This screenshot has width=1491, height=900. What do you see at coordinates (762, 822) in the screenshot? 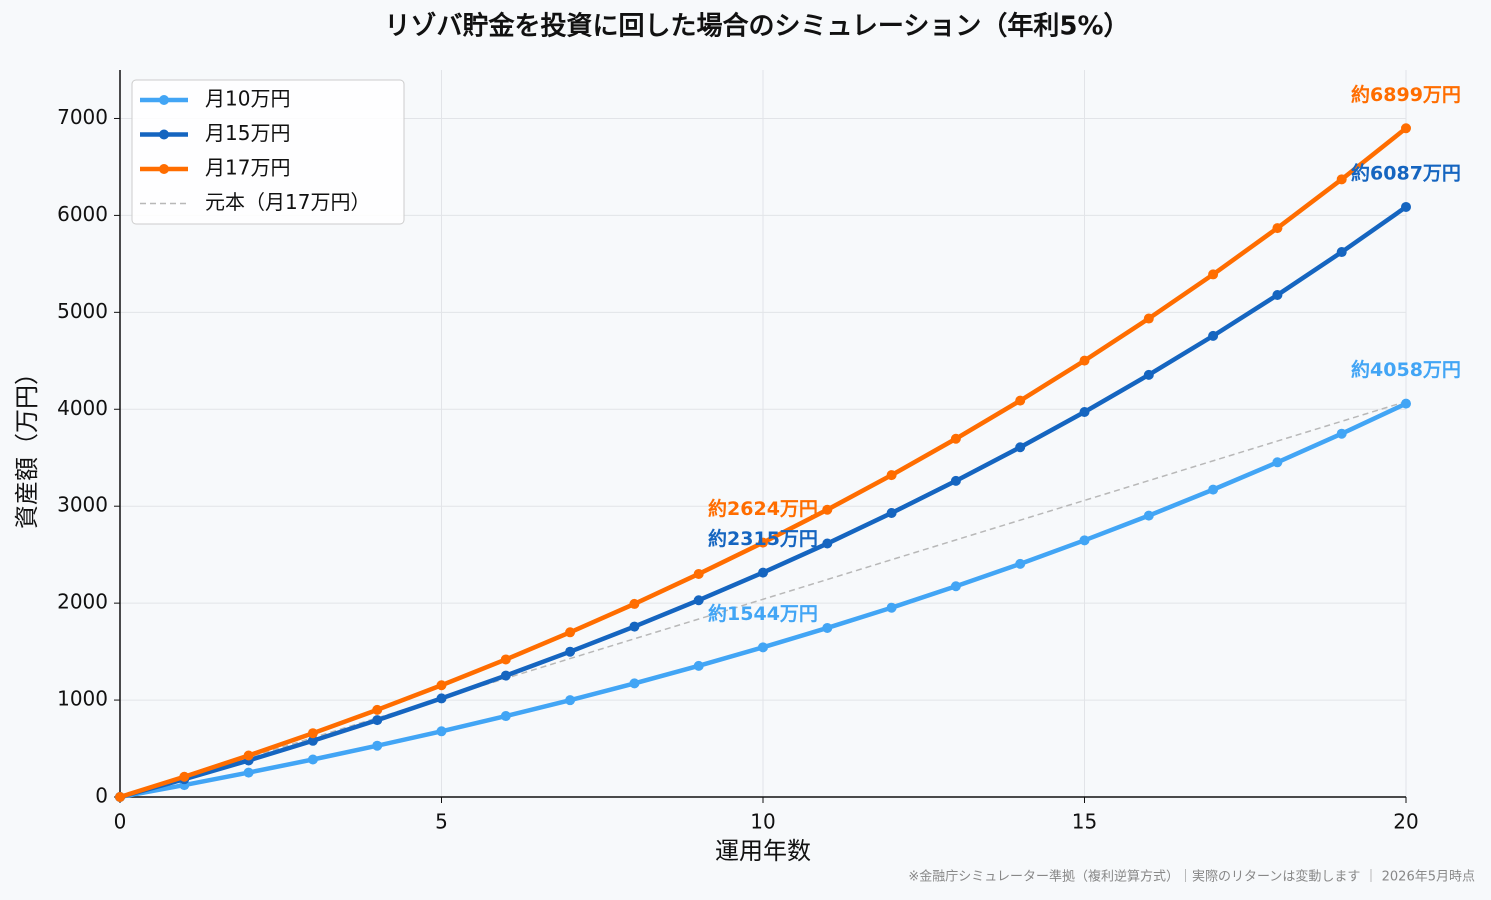
I see `x-tick-label: 10` at bounding box center [762, 822].